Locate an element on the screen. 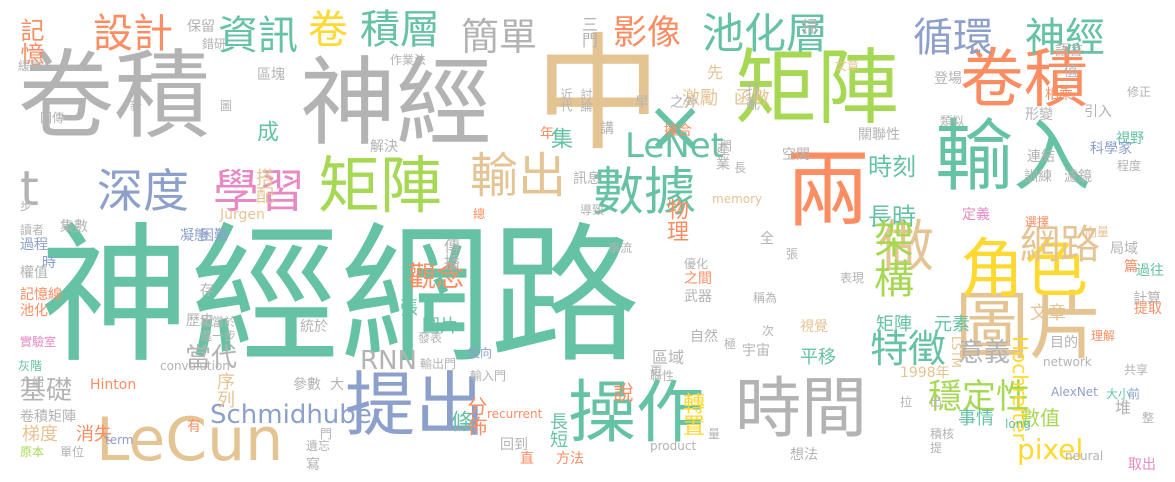 The image size is (1175, 482). word-cloud-term: 過程 is located at coordinates (34, 245).